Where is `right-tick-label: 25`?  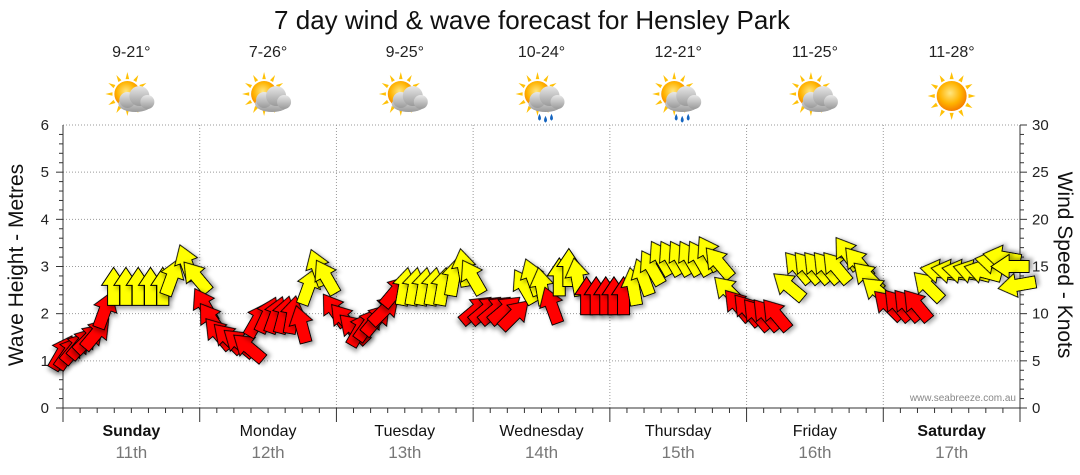
right-tick-label: 25 is located at coordinates (1040, 172).